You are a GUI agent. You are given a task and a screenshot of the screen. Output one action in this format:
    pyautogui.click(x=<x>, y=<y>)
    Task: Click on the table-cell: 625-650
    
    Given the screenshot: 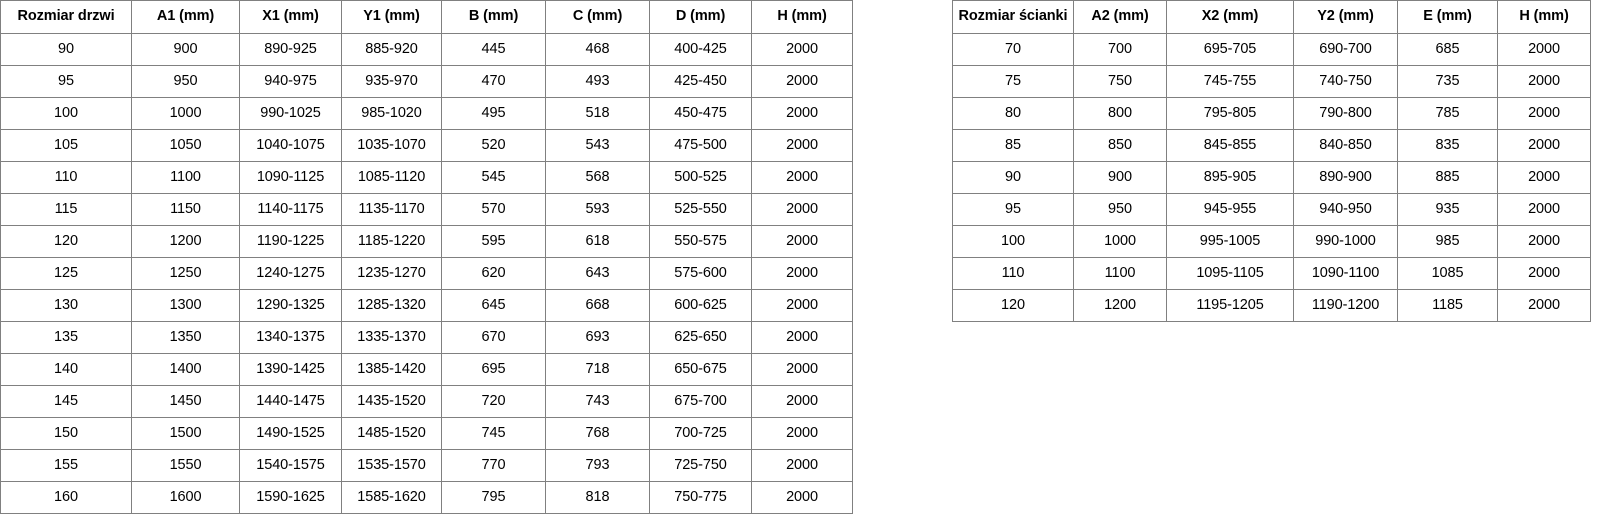 What is the action you would take?
    pyautogui.click(x=700, y=337)
    